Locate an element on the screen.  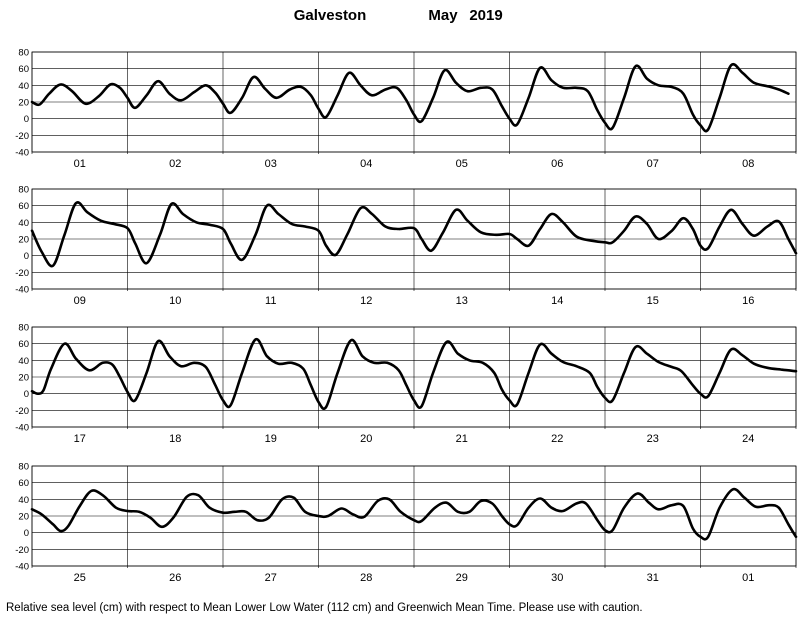
day-label: 06 is located at coordinates (557, 164).